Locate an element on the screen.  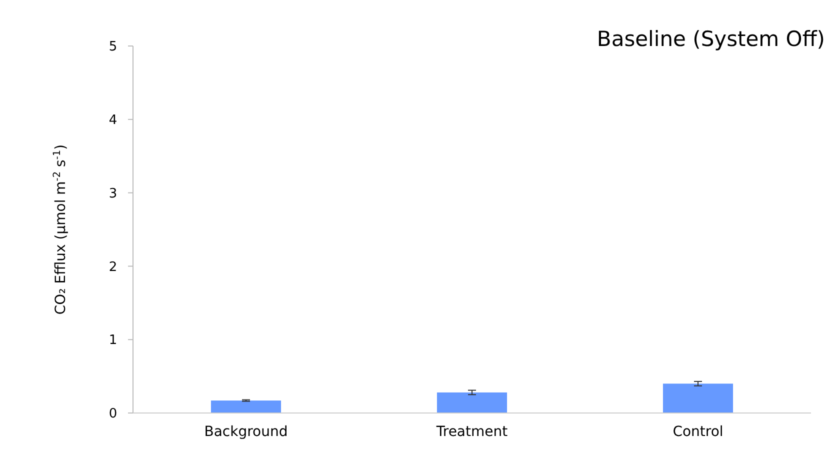
y-tick-label: 2 is located at coordinates (113, 267).